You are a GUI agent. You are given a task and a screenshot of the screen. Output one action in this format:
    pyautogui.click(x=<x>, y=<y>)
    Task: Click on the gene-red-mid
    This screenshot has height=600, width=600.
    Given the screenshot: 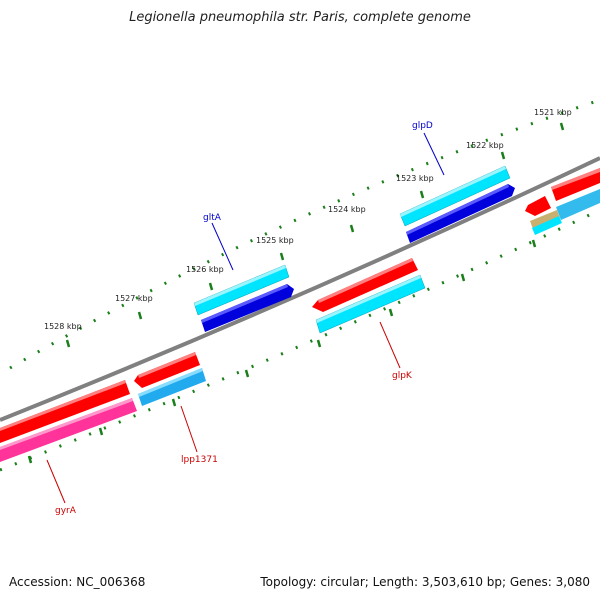 What is the action you would take?
    pyautogui.click(x=365, y=285)
    